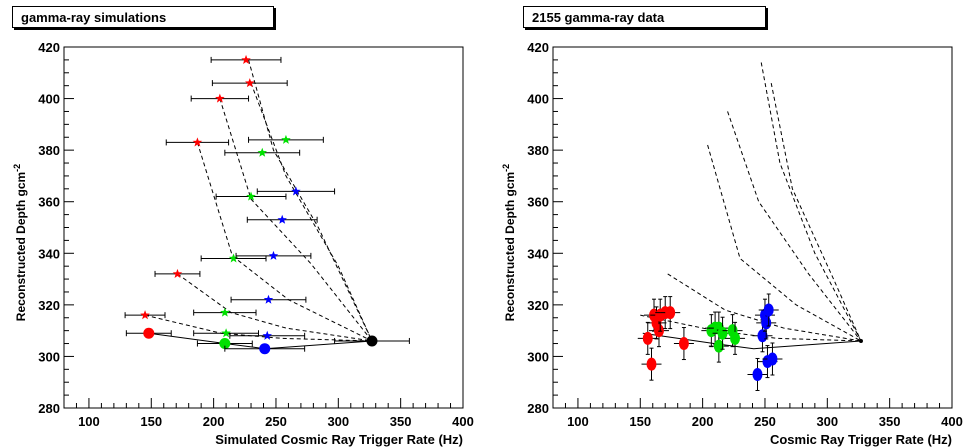  I want to click on x-axis-label: Simulated Cosmic Ray Trigger Rate (Hz), so click(339, 439).